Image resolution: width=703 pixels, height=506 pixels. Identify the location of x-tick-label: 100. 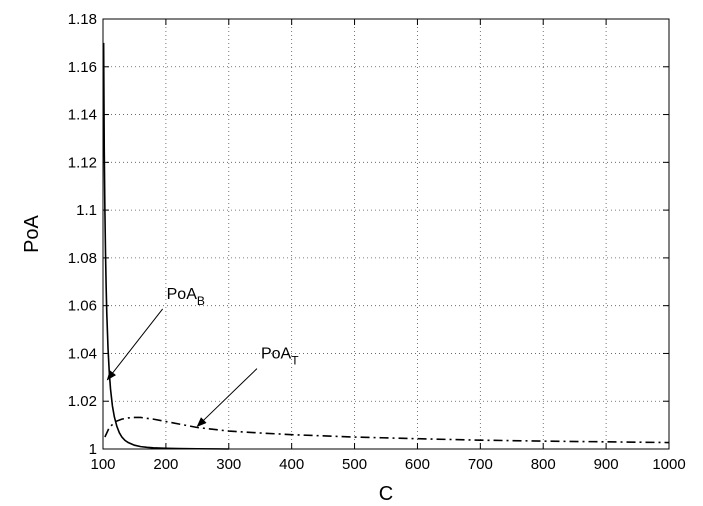
(102, 464).